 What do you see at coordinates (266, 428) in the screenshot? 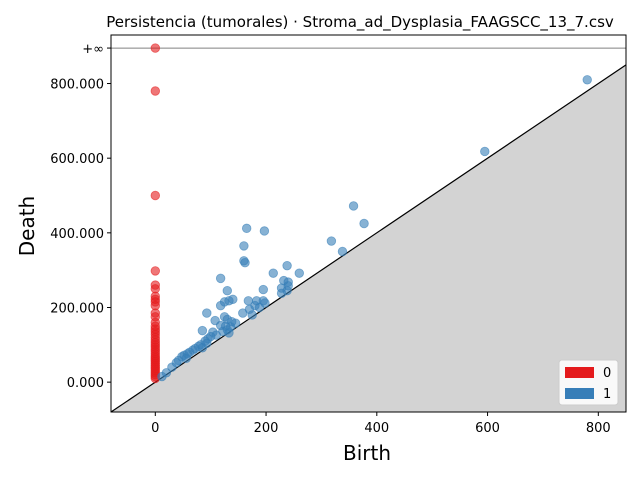
I see `x-tick-label: 200` at bounding box center [266, 428].